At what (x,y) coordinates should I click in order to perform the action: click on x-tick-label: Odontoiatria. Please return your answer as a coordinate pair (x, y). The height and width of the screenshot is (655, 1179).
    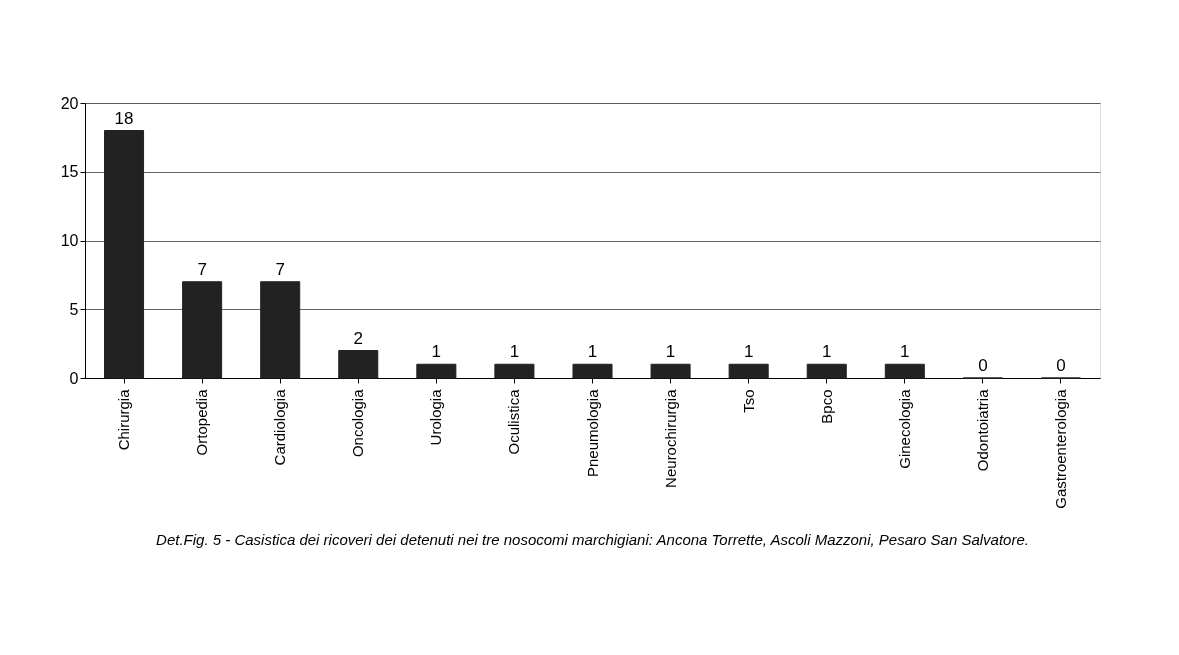
    Looking at the image, I should click on (982, 430).